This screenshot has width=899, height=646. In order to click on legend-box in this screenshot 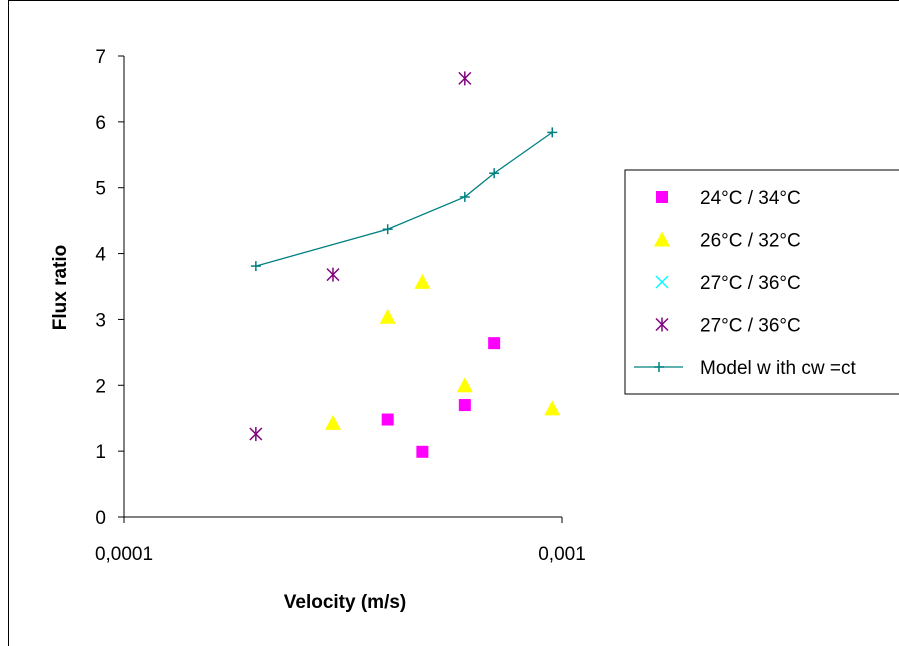, I will do `click(761, 282)`.